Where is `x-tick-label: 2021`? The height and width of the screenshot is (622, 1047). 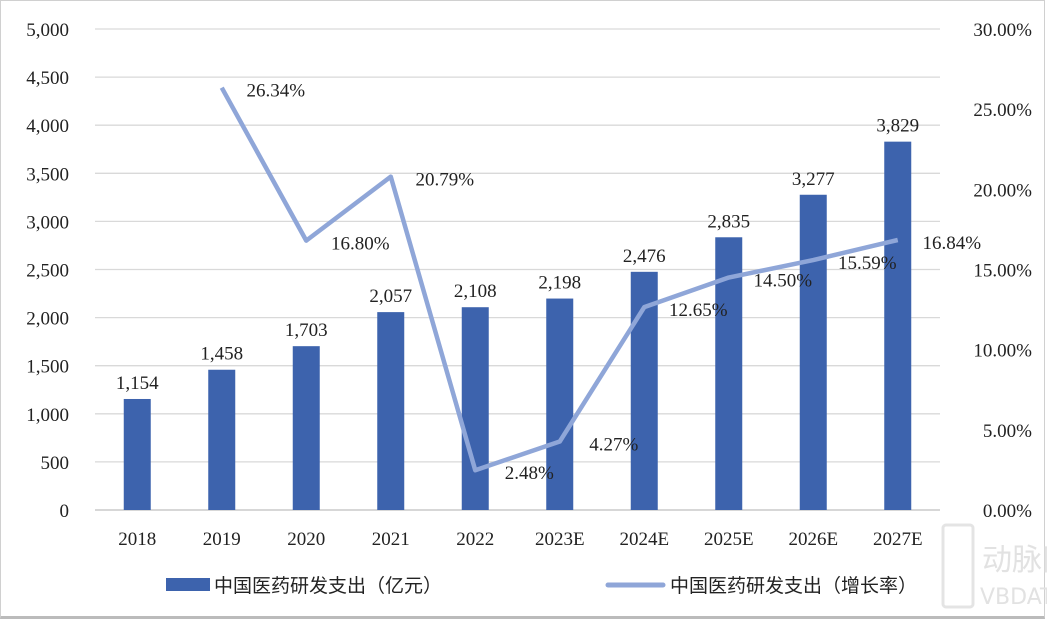 x-tick-label: 2021 is located at coordinates (391, 539).